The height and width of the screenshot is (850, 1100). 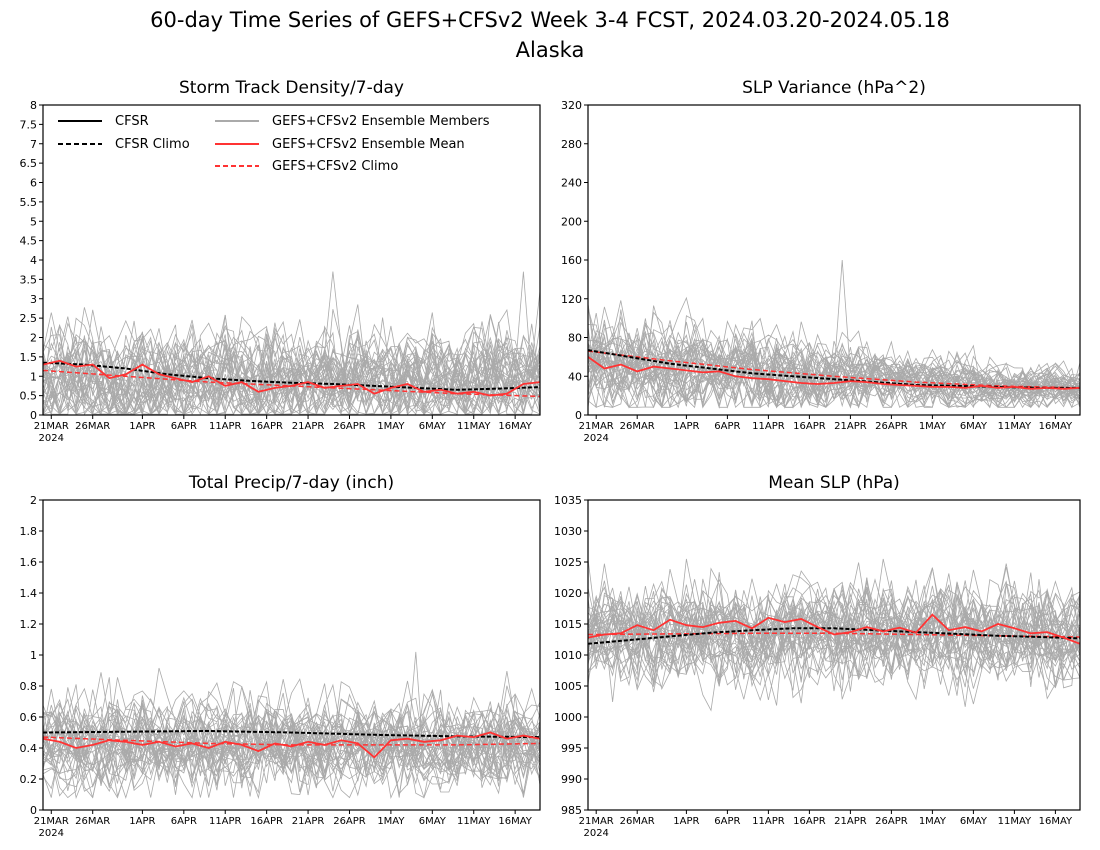 What do you see at coordinates (33, 221) in the screenshot?
I see `y-tick-label: 5` at bounding box center [33, 221].